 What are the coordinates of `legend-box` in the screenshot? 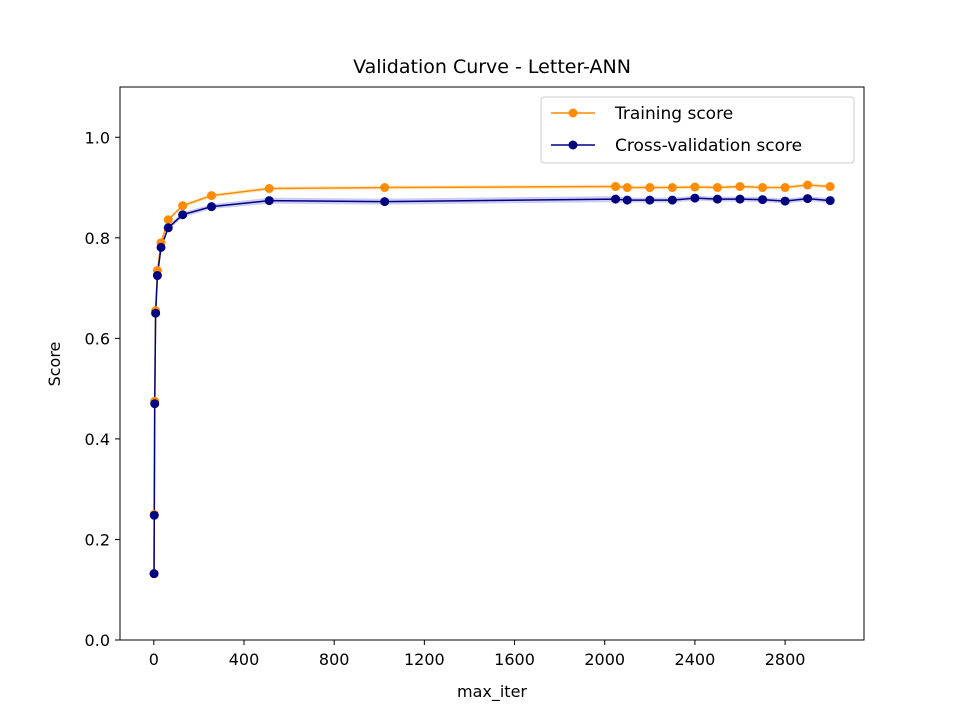 It's located at (697, 130).